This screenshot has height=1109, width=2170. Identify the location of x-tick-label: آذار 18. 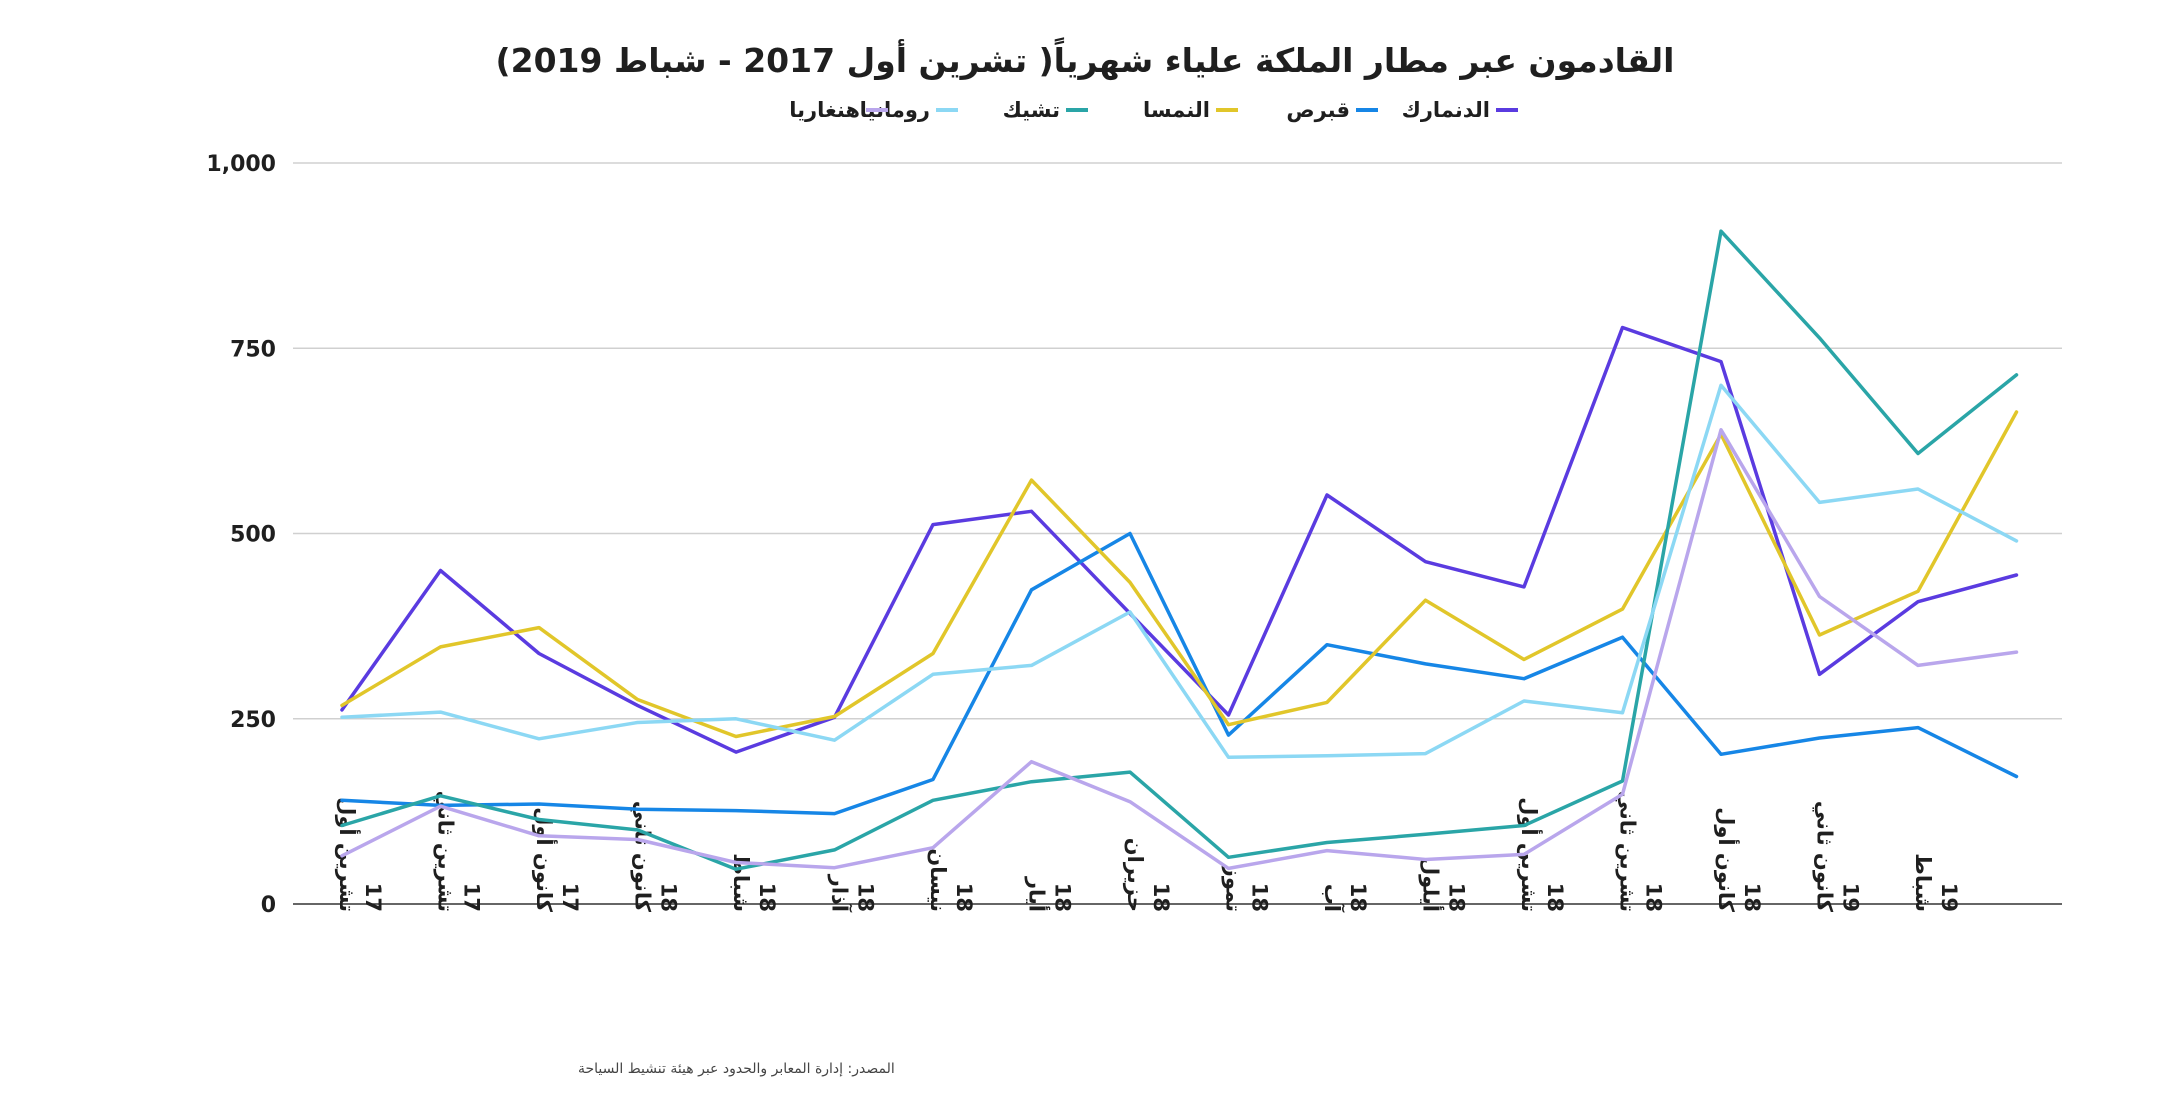
(853, 893).